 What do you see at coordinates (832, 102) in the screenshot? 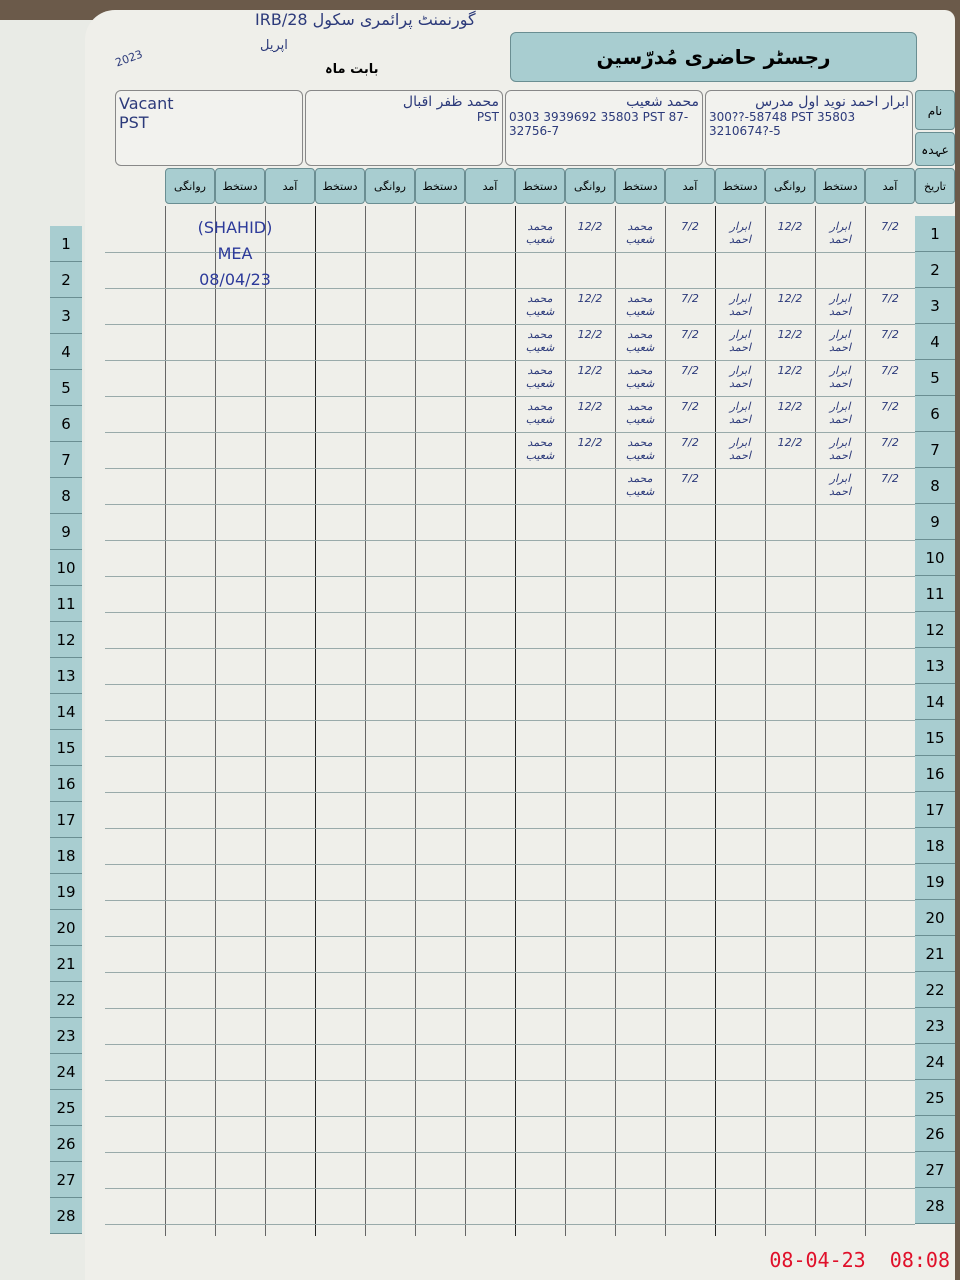
I see `teacher-name: ابرار احمد نوید اول مدرس` at bounding box center [832, 102].